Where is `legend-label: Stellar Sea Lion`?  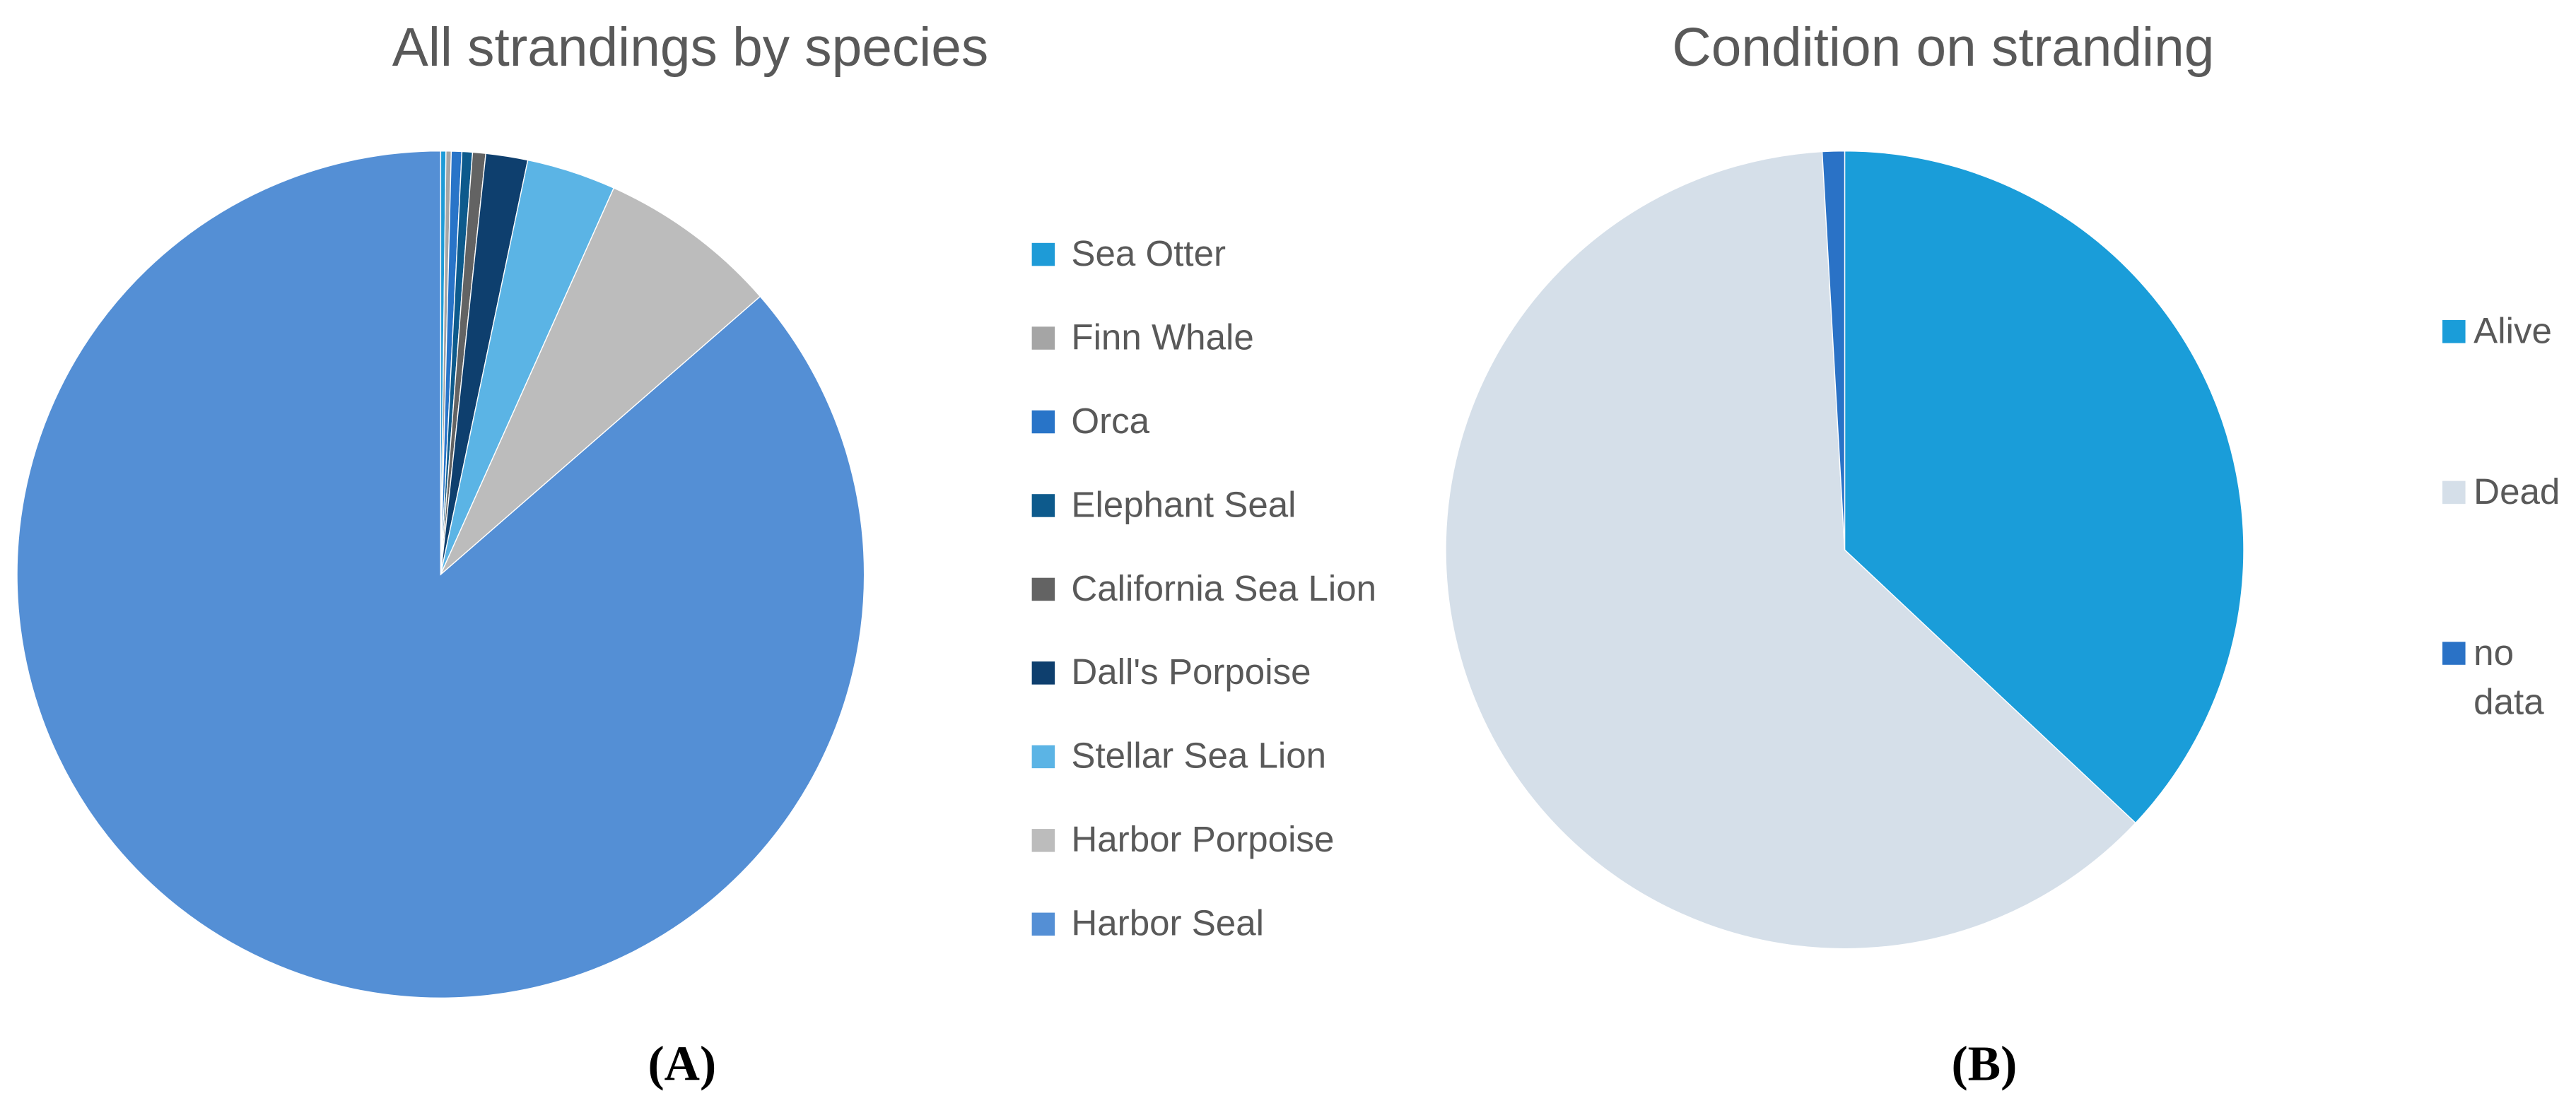 legend-label: Stellar Sea Lion is located at coordinates (1199, 756).